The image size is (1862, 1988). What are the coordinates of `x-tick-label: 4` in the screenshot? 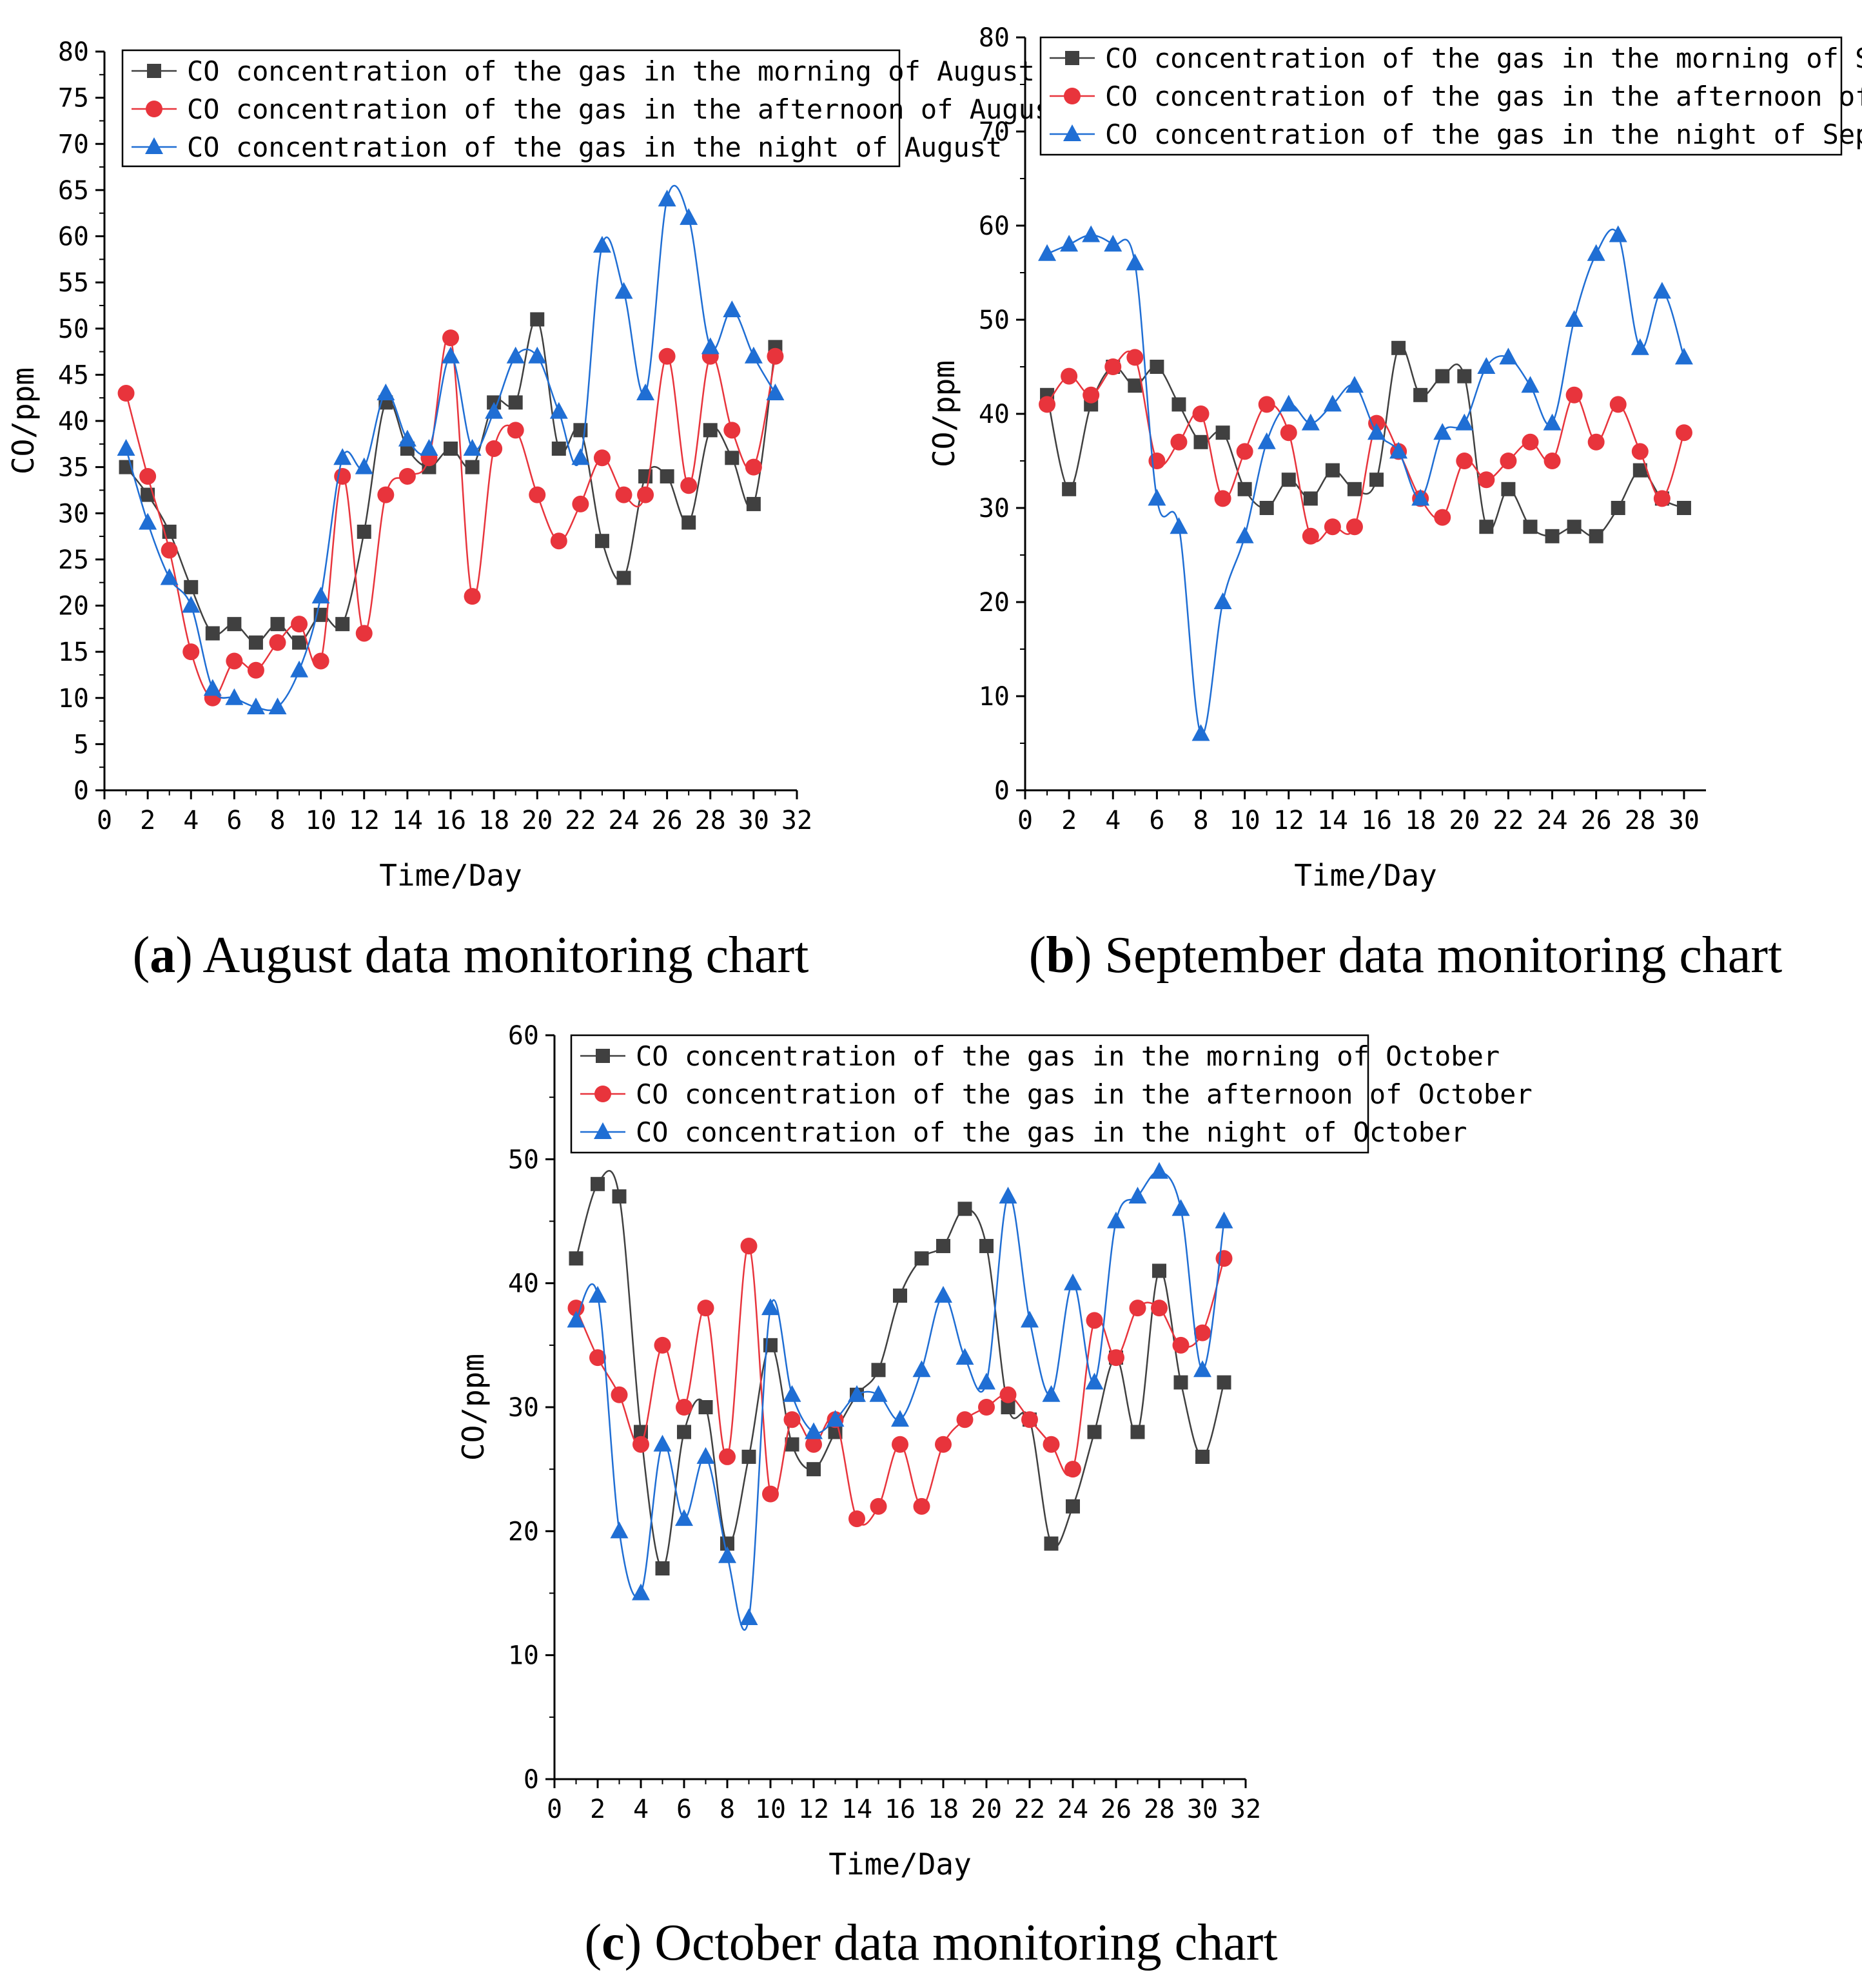 It's located at (641, 1810).